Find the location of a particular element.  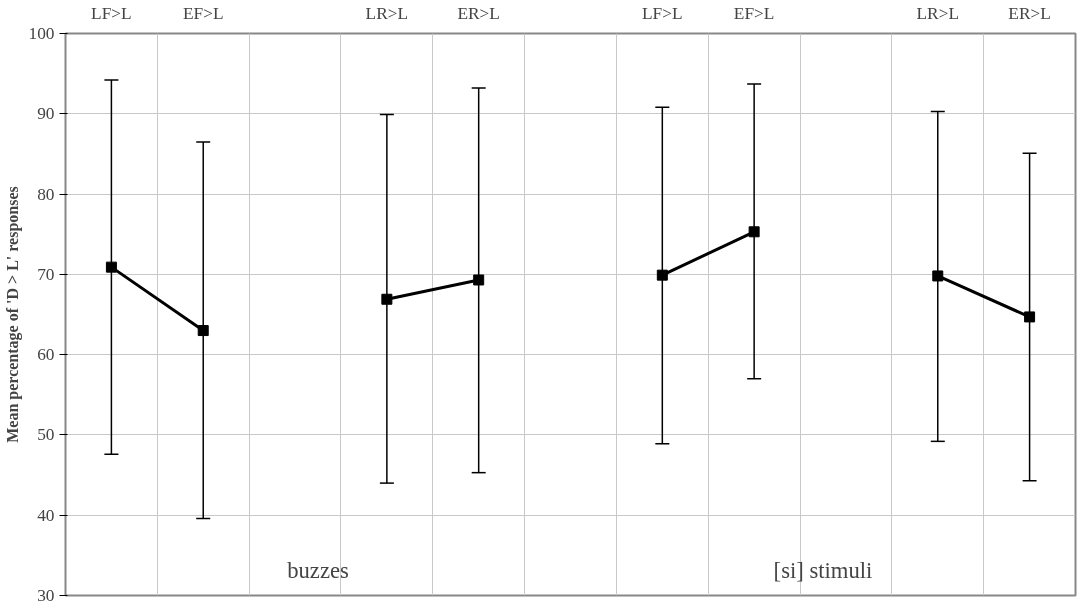

annotation: buzzes is located at coordinates (318, 570).